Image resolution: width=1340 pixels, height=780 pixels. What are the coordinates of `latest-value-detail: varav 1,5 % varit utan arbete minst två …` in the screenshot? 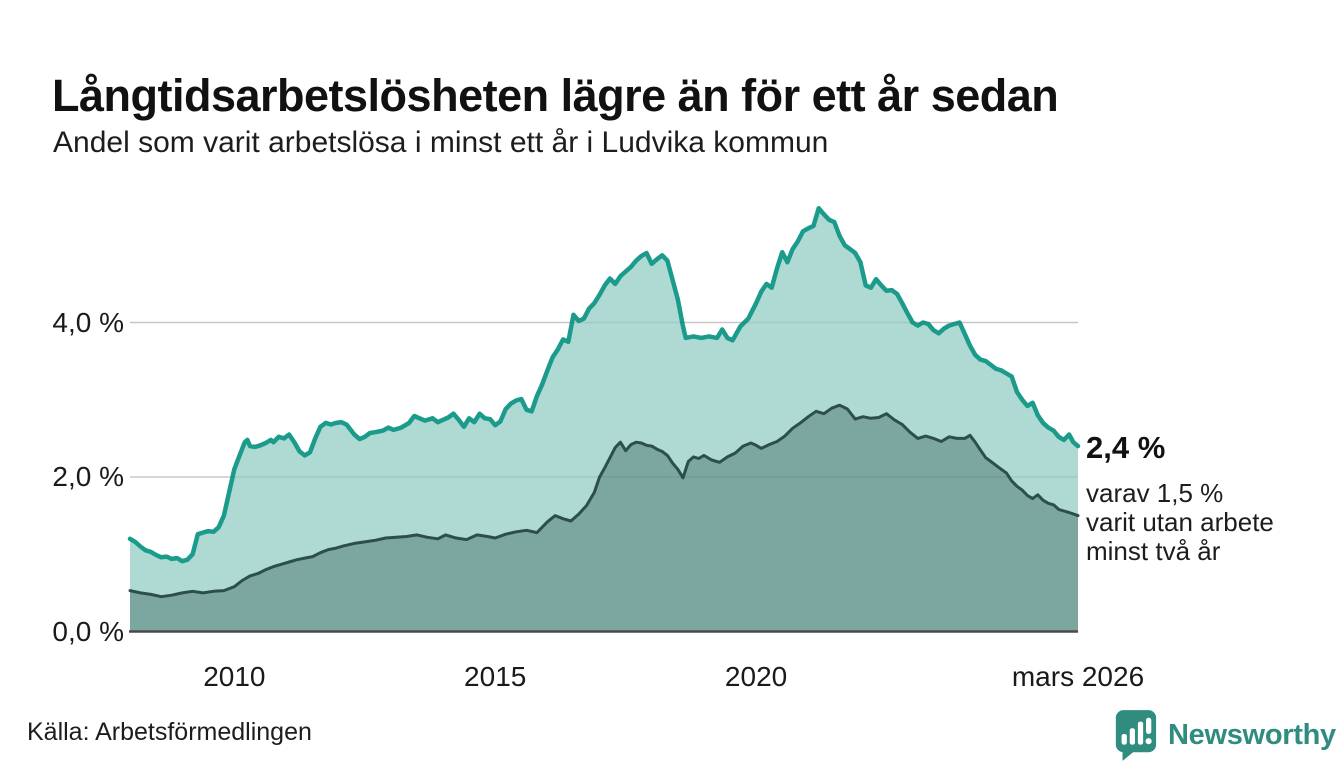 It's located at (1180, 522).